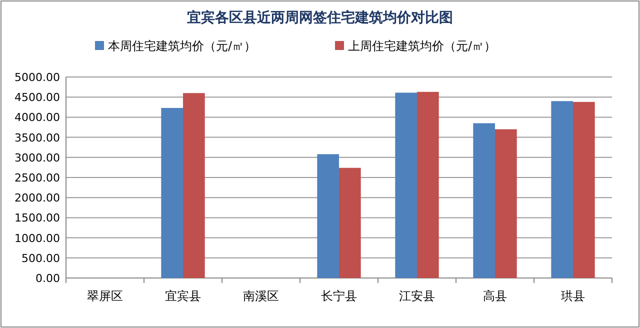 Image resolution: width=640 pixels, height=328 pixels. Describe the element at coordinates (37, 157) in the screenshot. I see `y-tick-label: 3000.00` at that location.